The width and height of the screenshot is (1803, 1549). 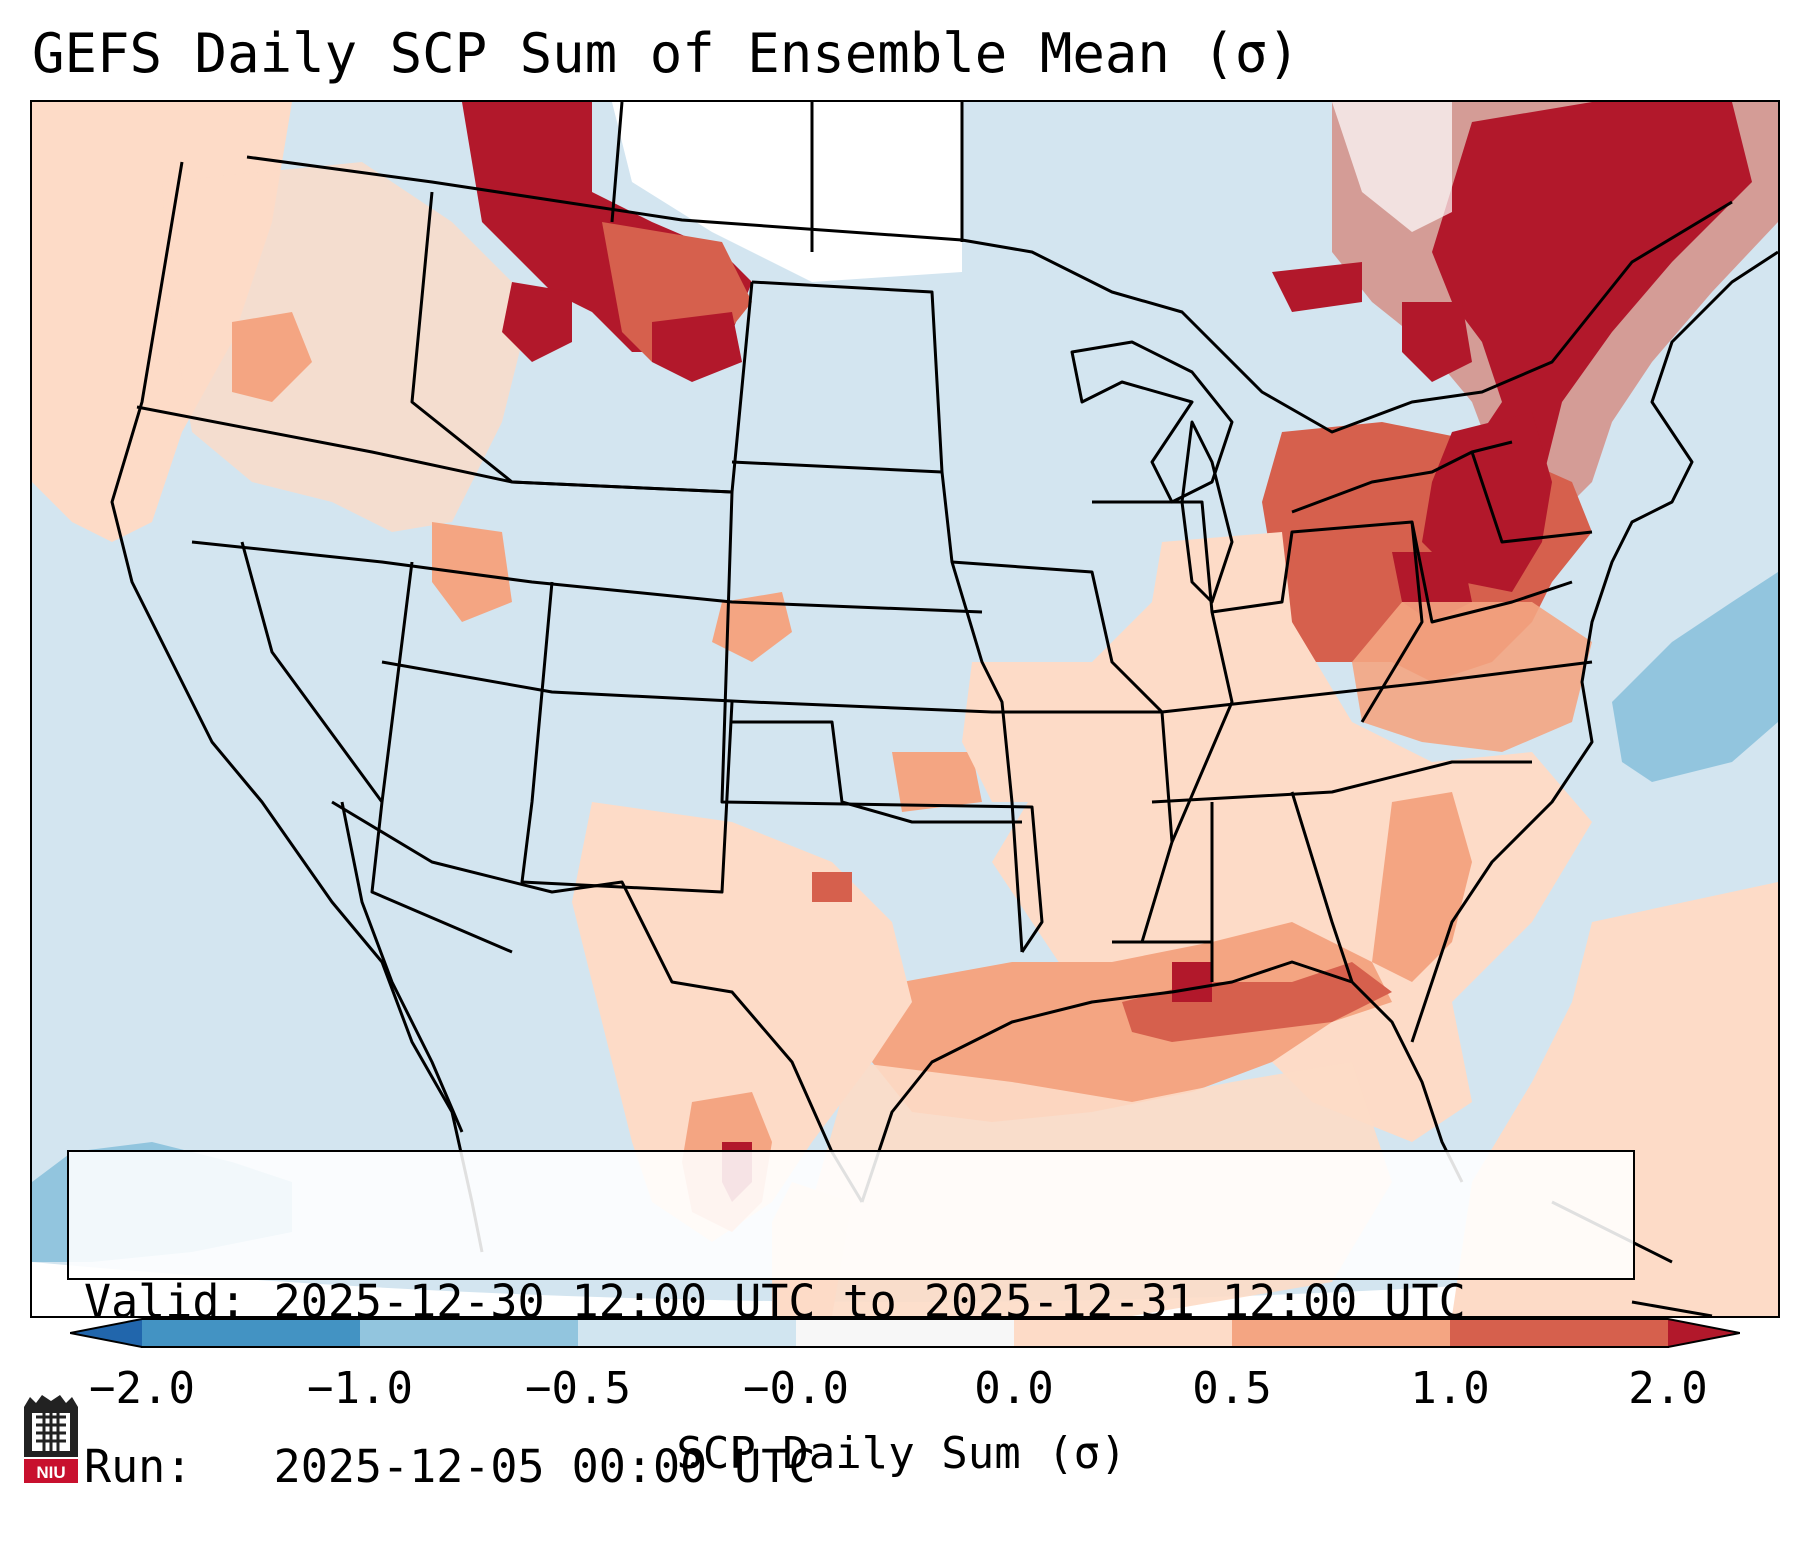 I want to click on great-lakes, so click(x=1152, y=422).